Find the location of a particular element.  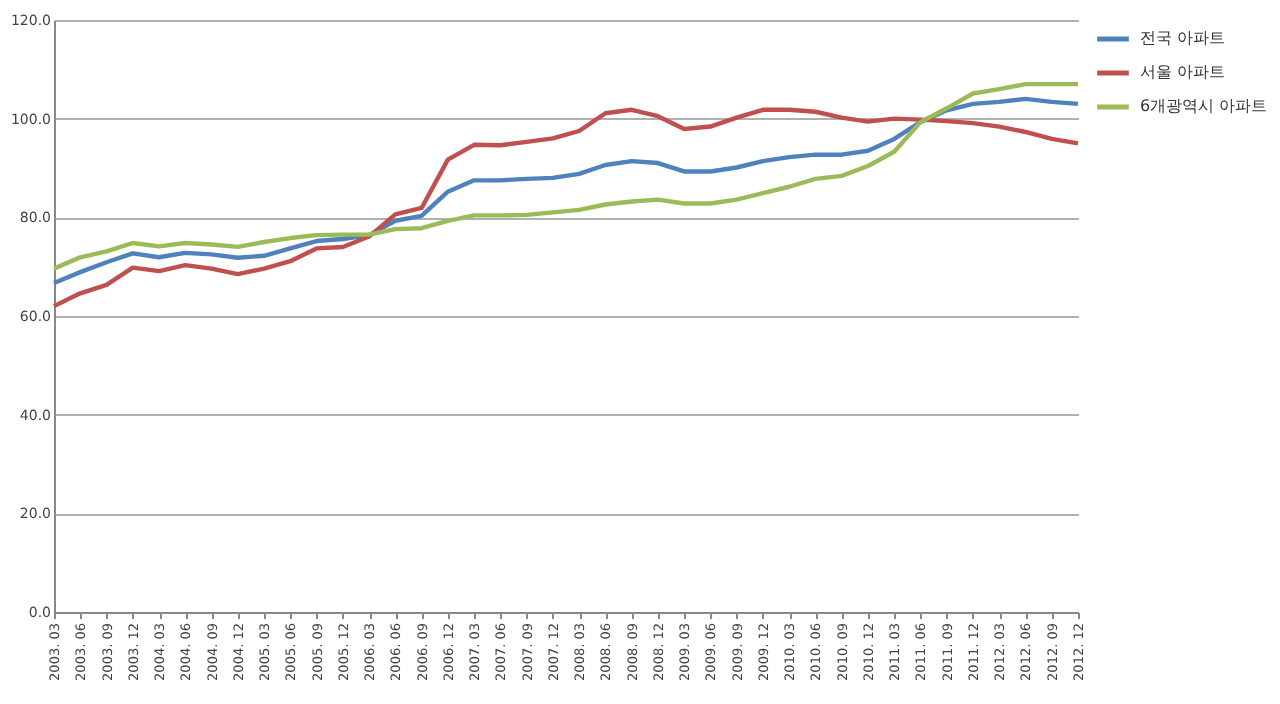

legend-label: 전국 아파트 is located at coordinates (1183, 38).